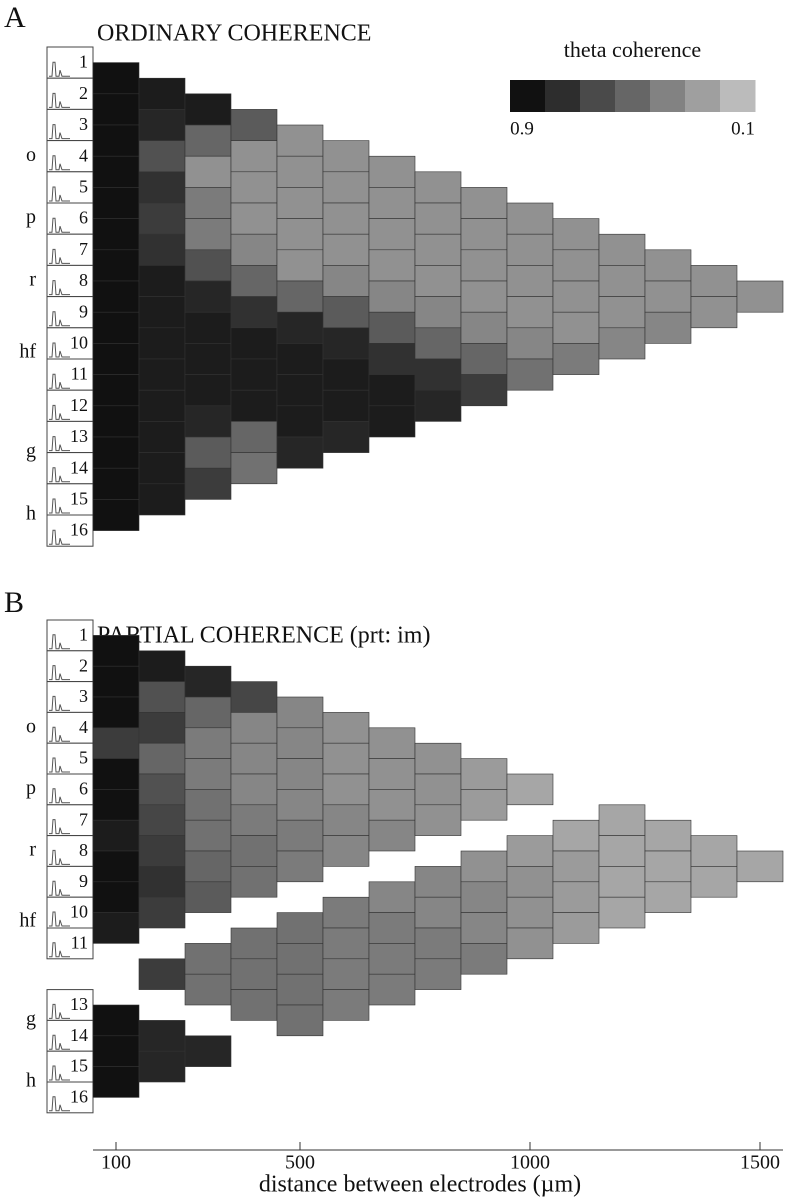 This screenshot has height=1200, width=792. Describe the element at coordinates (31, 451) in the screenshot. I see `region-label: g` at that location.